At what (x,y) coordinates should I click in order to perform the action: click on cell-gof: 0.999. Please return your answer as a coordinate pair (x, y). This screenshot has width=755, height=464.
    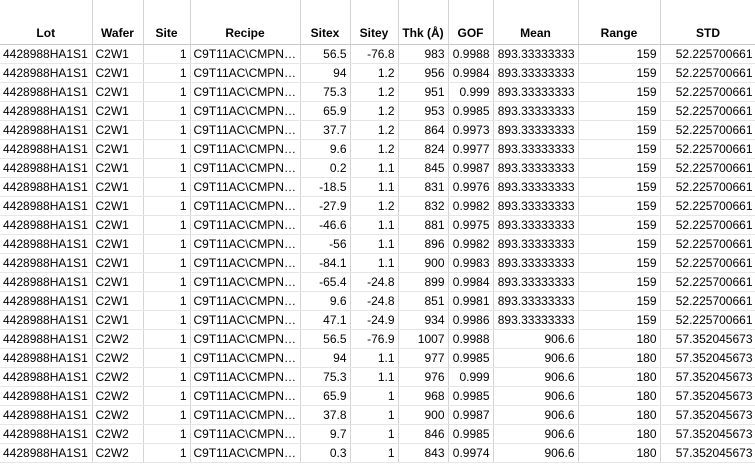
    Looking at the image, I should click on (471, 377).